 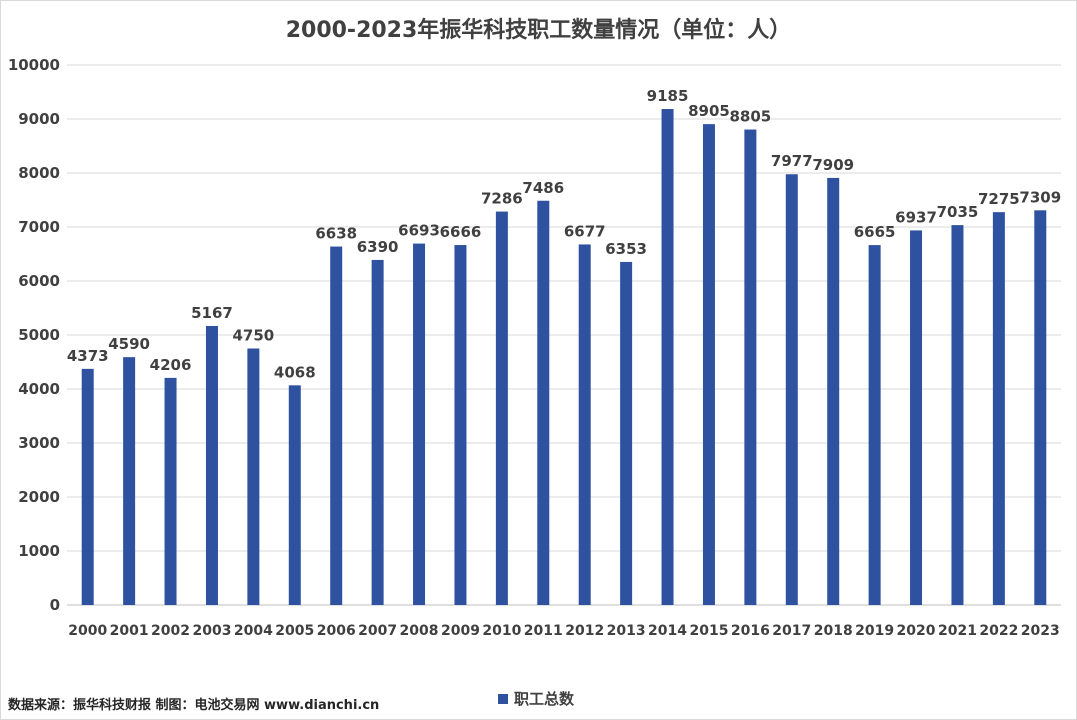 What do you see at coordinates (502, 199) in the screenshot?
I see `data-label: 7286` at bounding box center [502, 199].